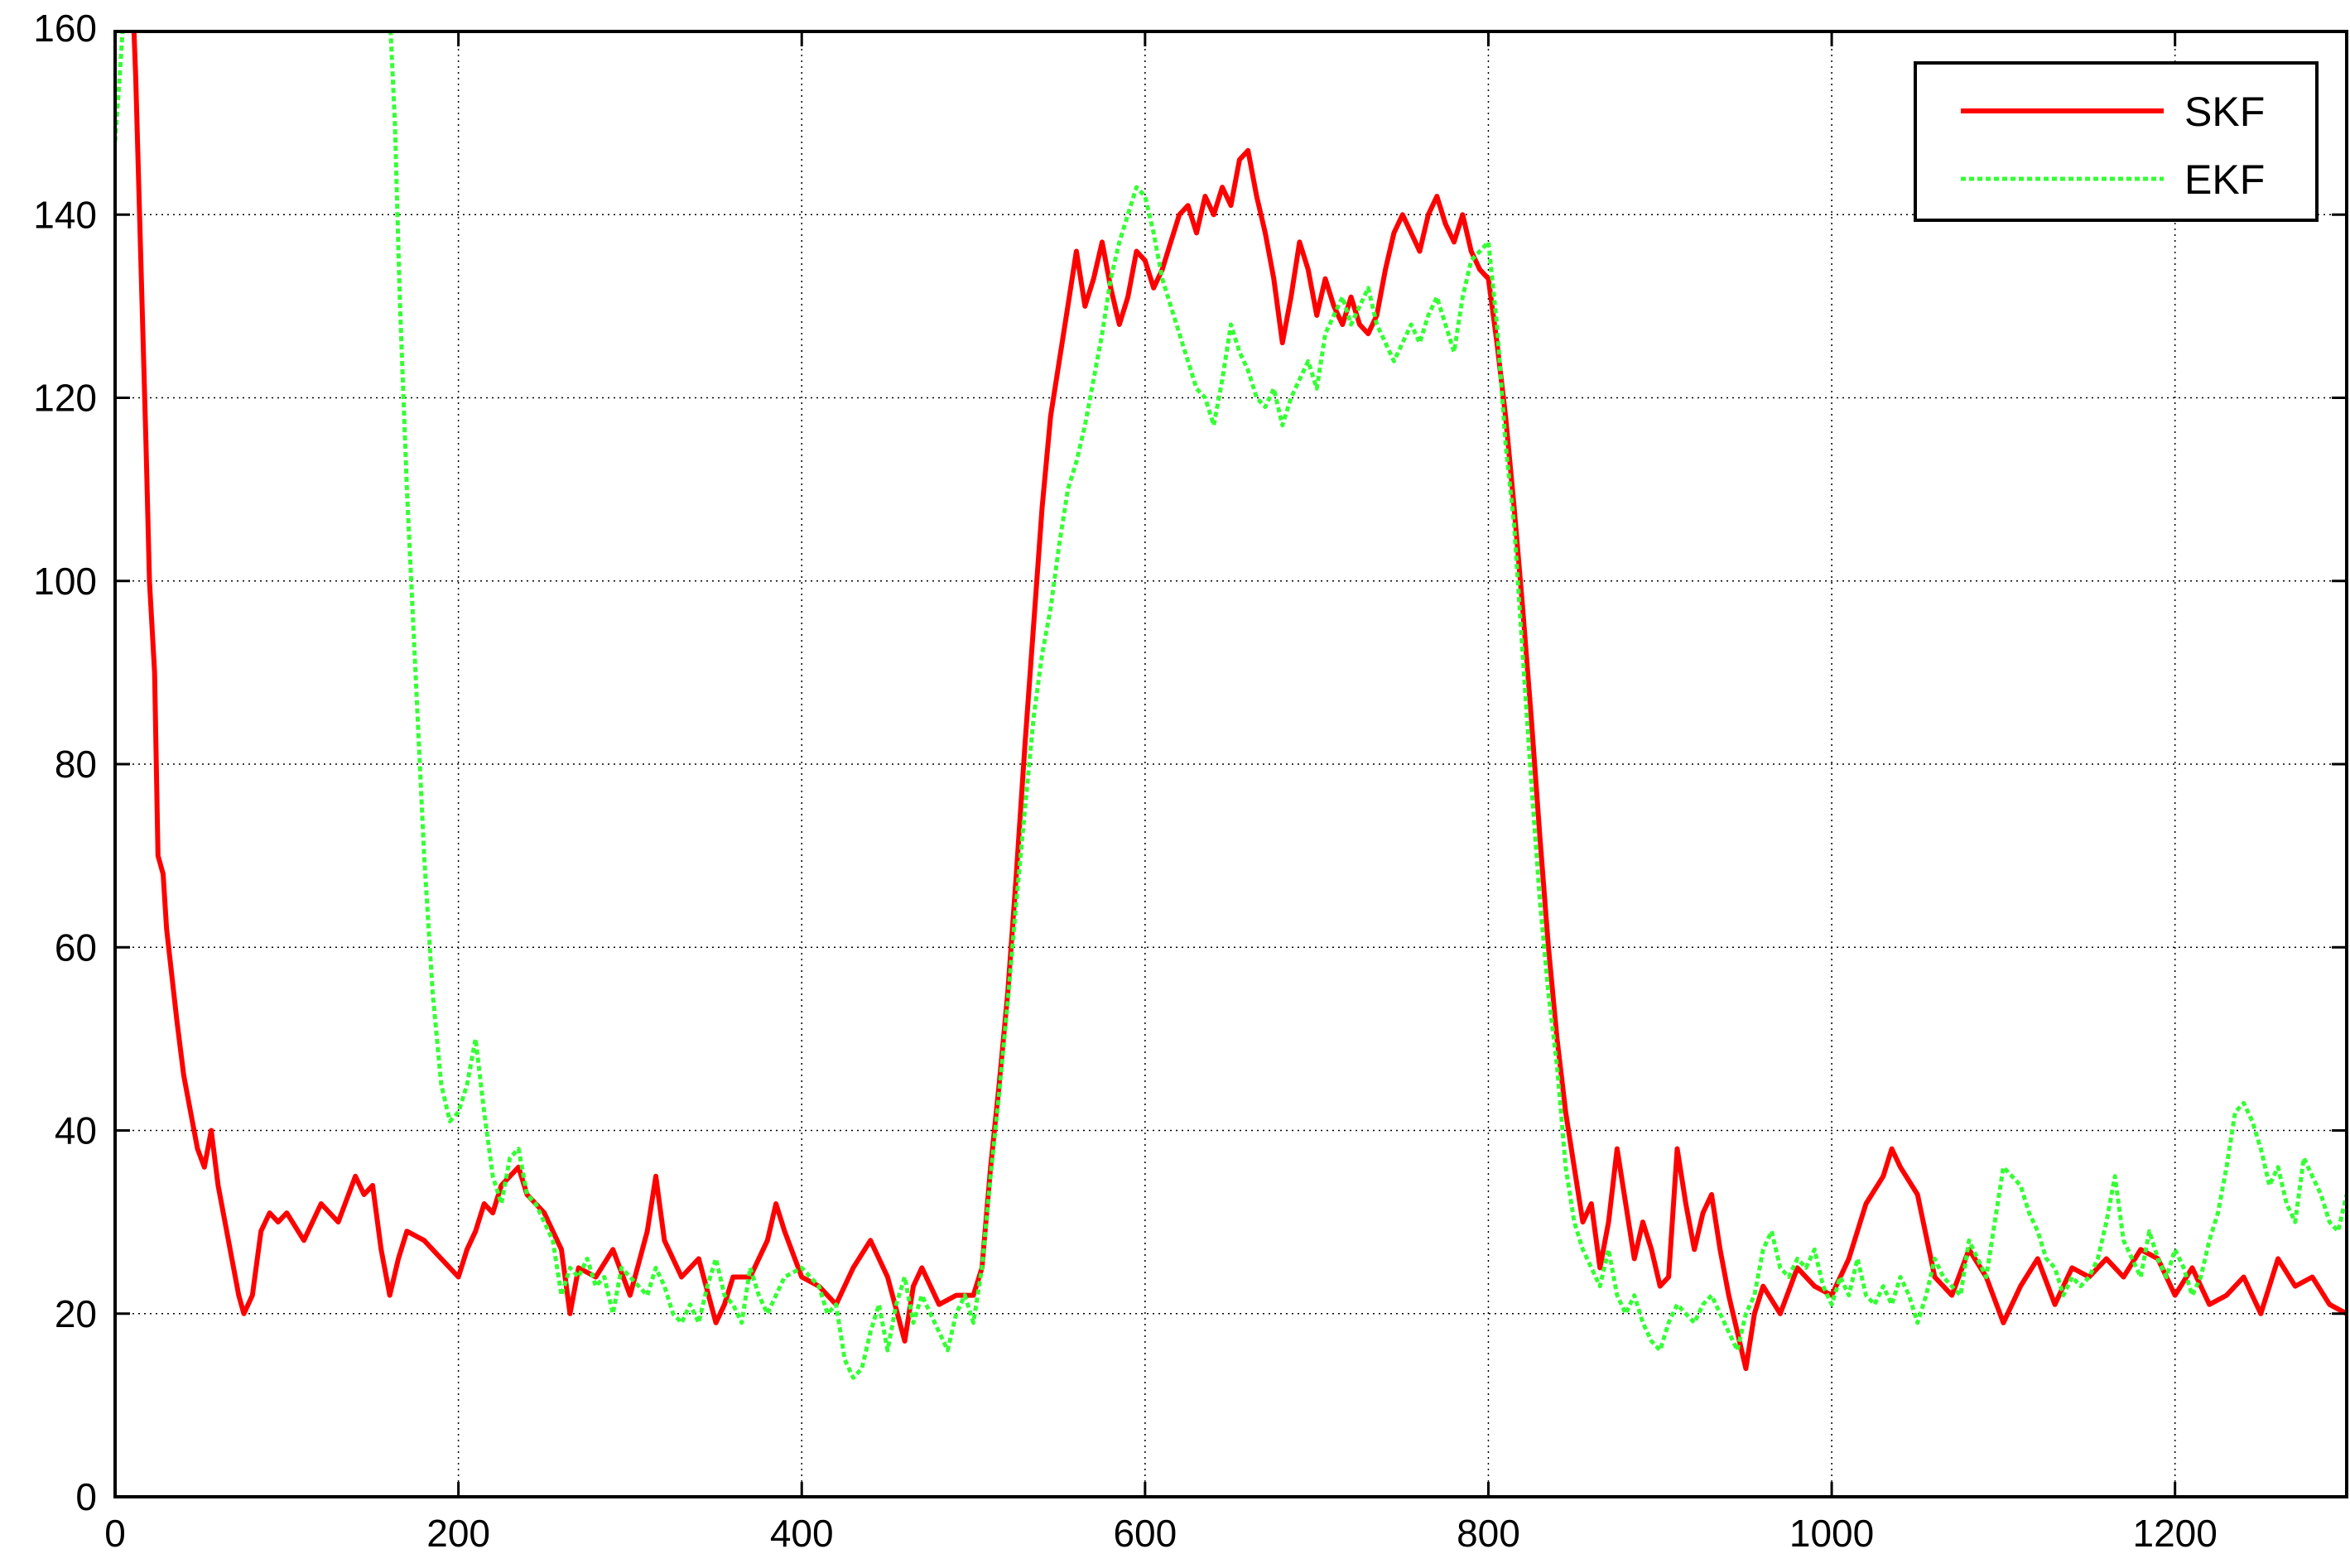  What do you see at coordinates (2224, 112) in the screenshot?
I see `legend-label-skf: SKF` at bounding box center [2224, 112].